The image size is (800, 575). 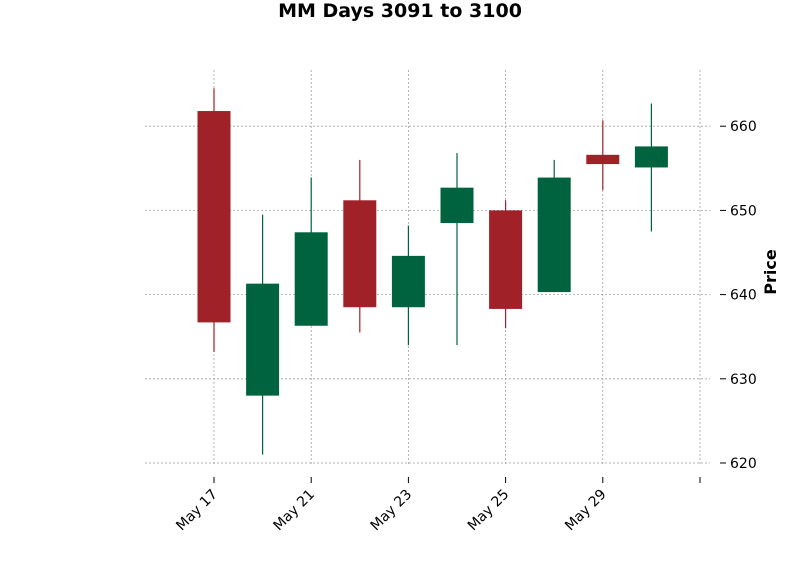 What do you see at coordinates (294, 511) in the screenshot?
I see `x-tick-label: May 21` at bounding box center [294, 511].